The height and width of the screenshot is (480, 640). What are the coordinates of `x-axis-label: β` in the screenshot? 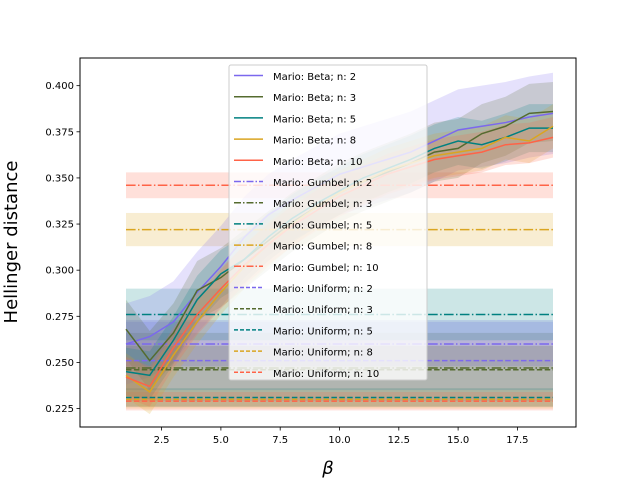 It's located at (327, 468).